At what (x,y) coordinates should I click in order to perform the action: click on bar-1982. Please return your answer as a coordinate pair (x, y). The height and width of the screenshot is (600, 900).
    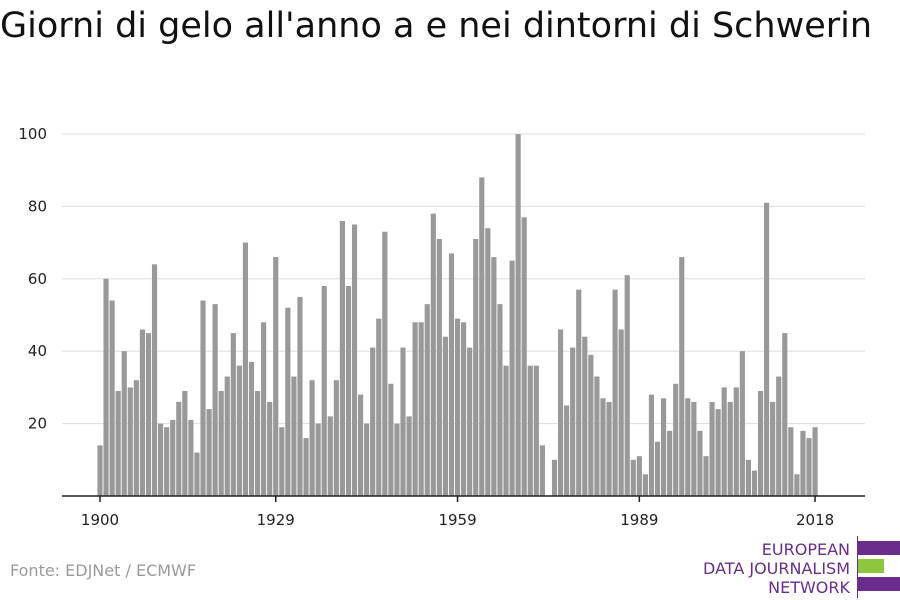
    Looking at the image, I should click on (597, 436).